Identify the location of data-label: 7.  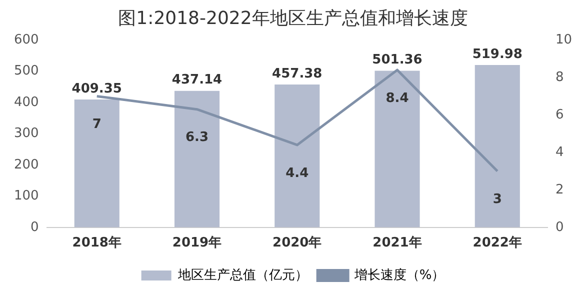
(97, 124).